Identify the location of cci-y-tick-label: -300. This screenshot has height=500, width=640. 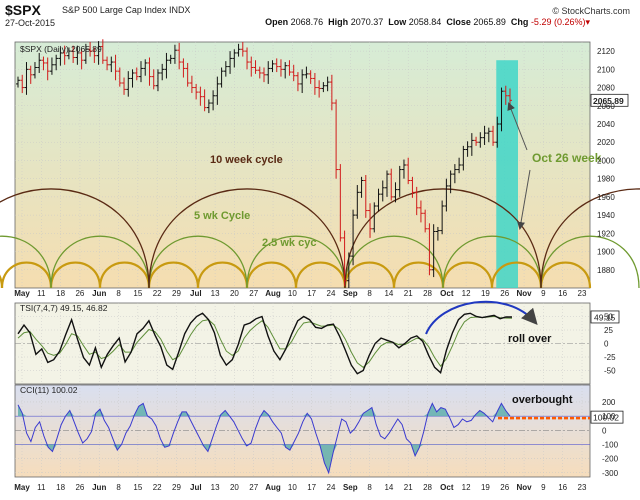
(610, 473).